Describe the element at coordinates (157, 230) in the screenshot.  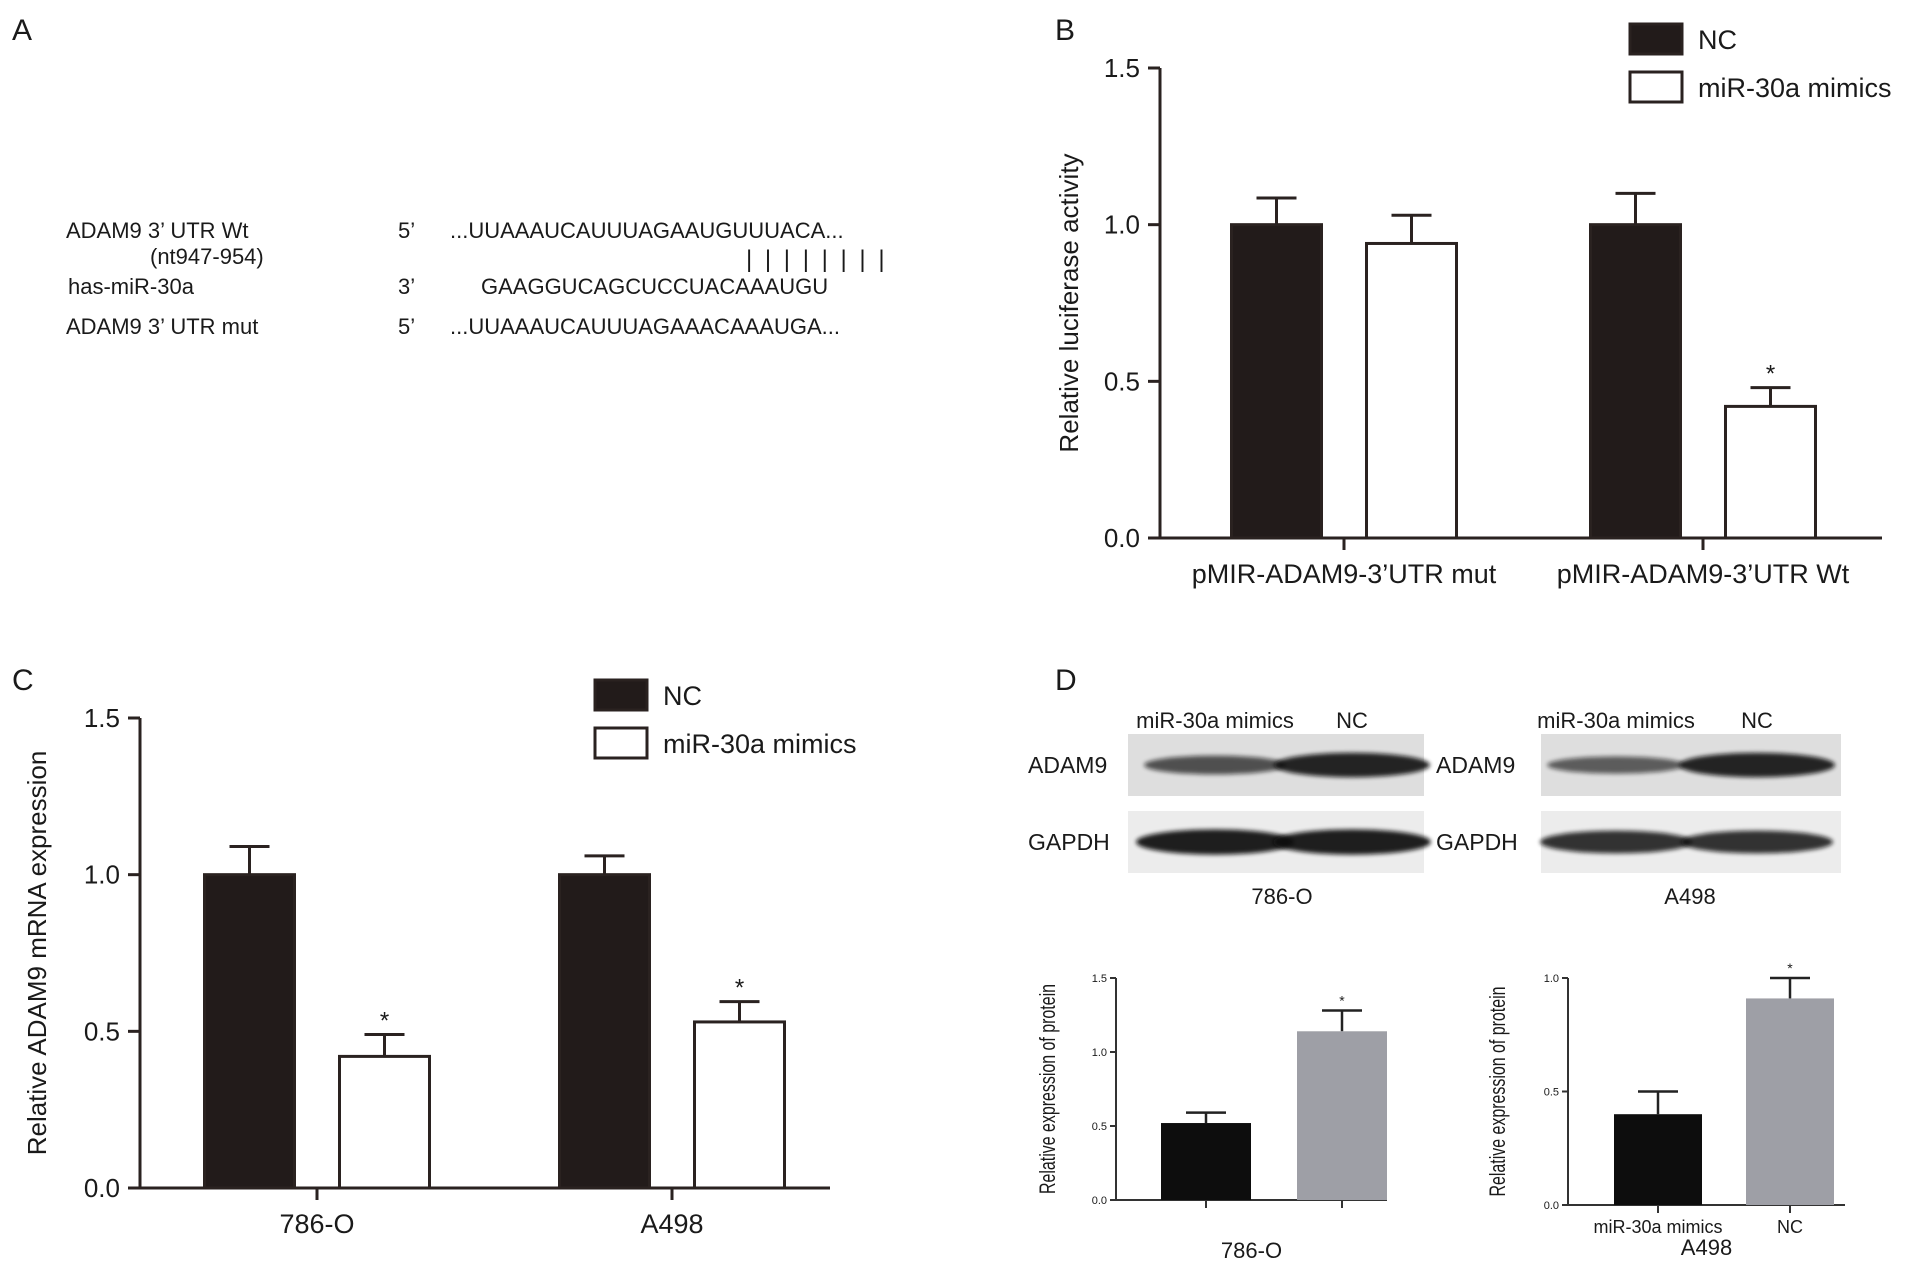
I see `seq-row-name: ADAM9 3’ UTR Wt` at that location.